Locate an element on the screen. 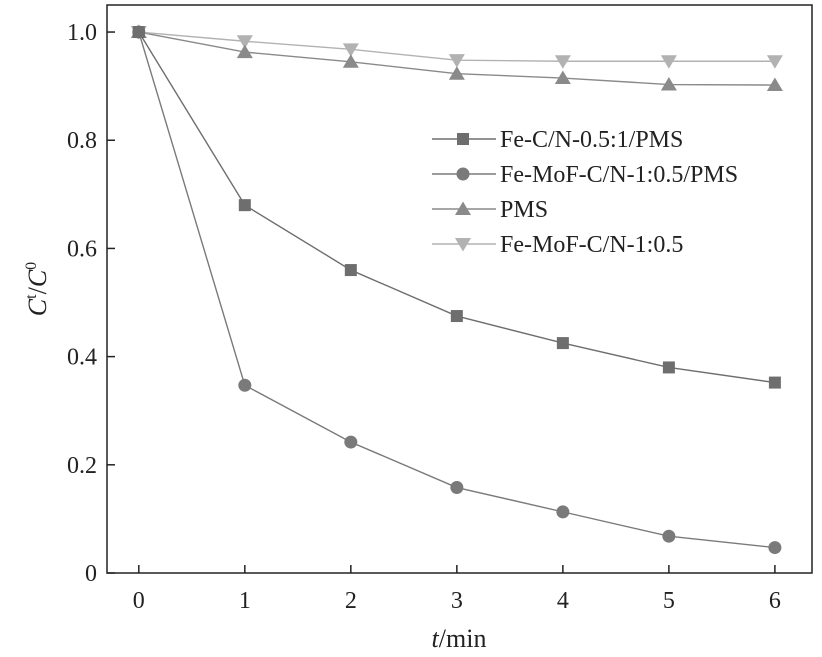 Image resolution: width=822 pixels, height=657 pixels. x-tick-label: 5 is located at coordinates (669, 601).